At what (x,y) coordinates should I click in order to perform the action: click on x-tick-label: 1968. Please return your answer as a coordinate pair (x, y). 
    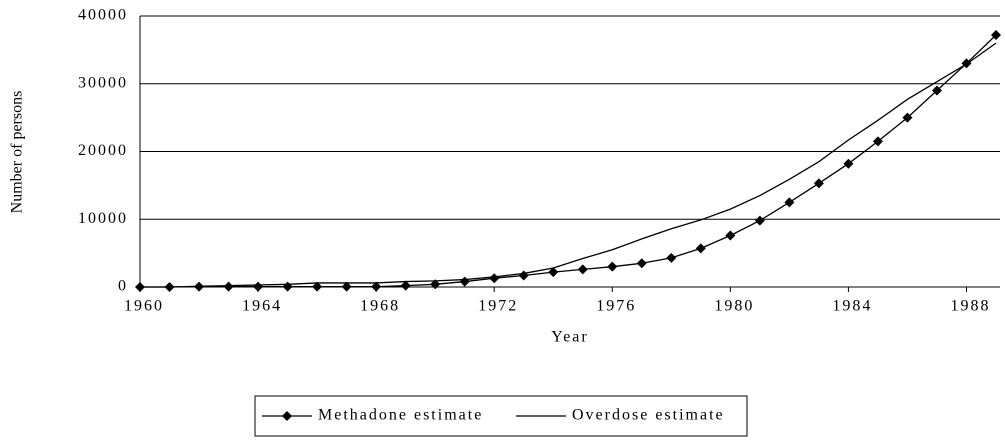
    Looking at the image, I should click on (380, 306).